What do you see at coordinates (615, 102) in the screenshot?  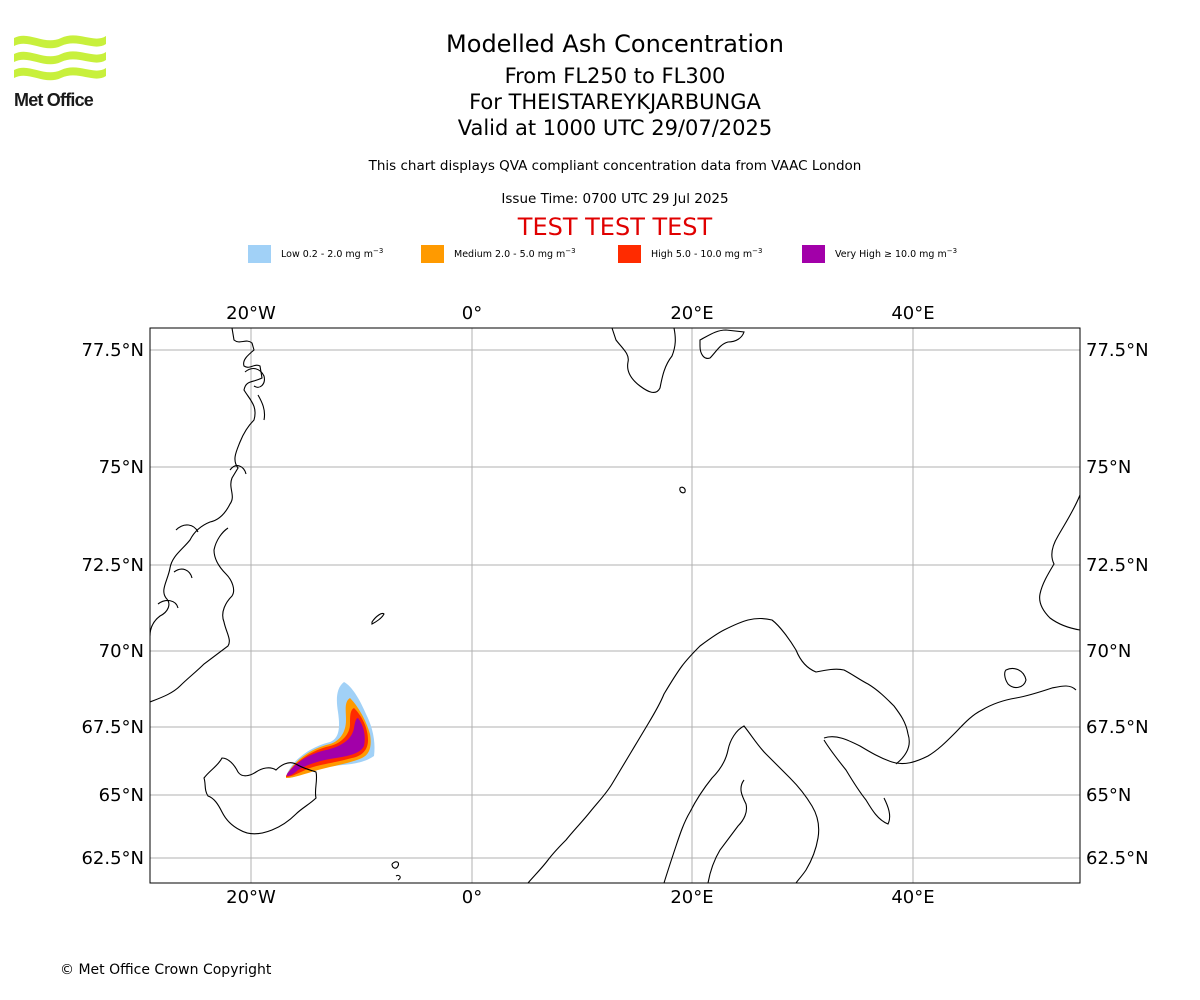 I see `volcano-name: For THEISTAREYKJARBUNGA` at bounding box center [615, 102].